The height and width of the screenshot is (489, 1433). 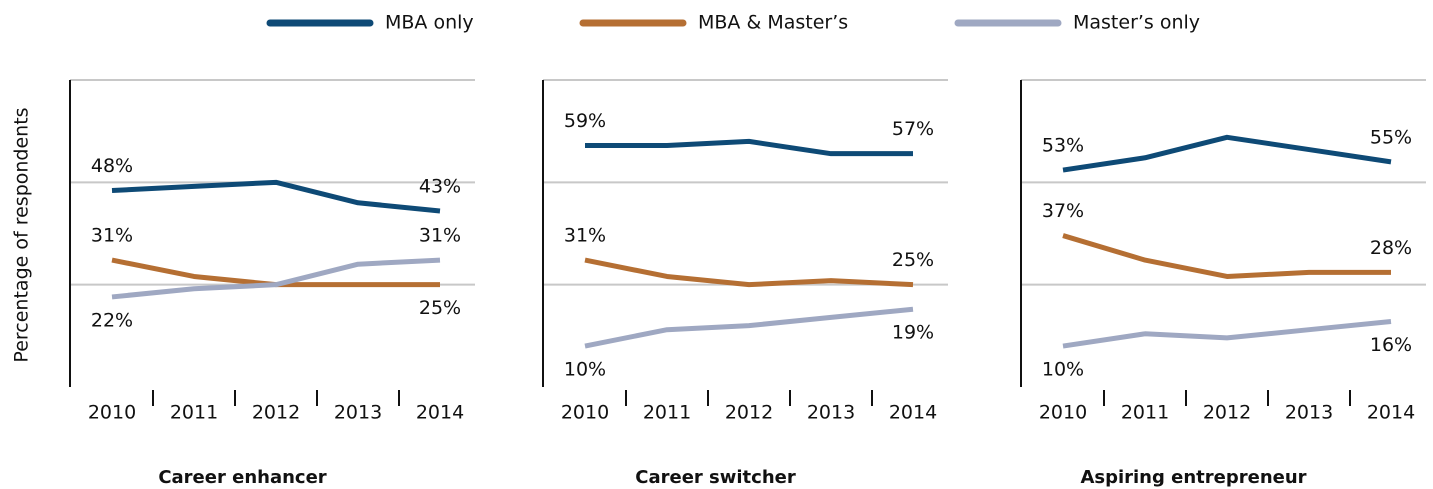 I want to click on chart-title title: Aspiring entrepreneur, so click(x=1193, y=477).